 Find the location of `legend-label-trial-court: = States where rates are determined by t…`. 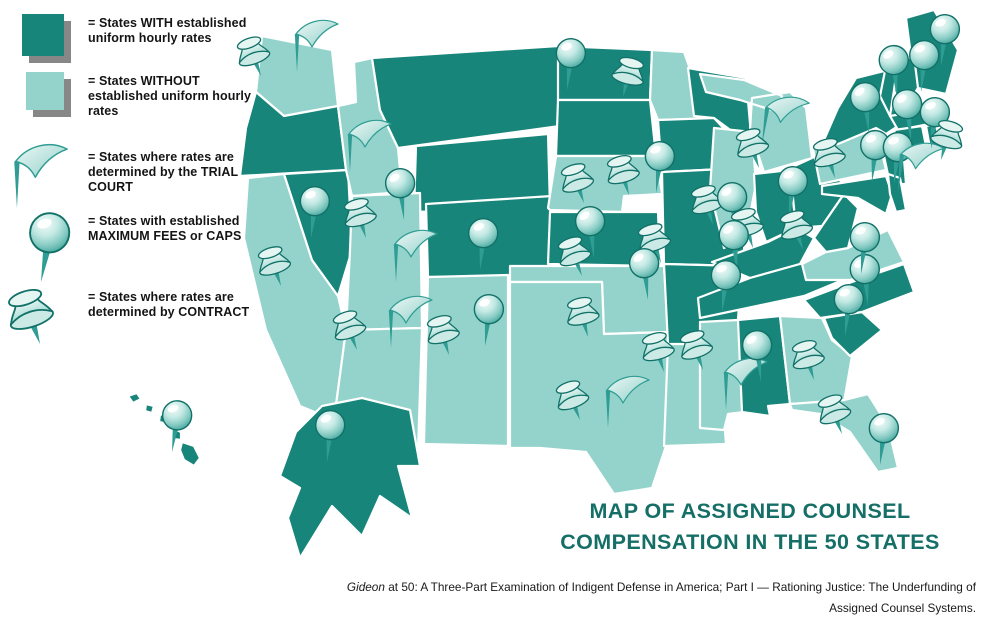

legend-label-trial-court: = States where rates are determined by t… is located at coordinates (163, 172).